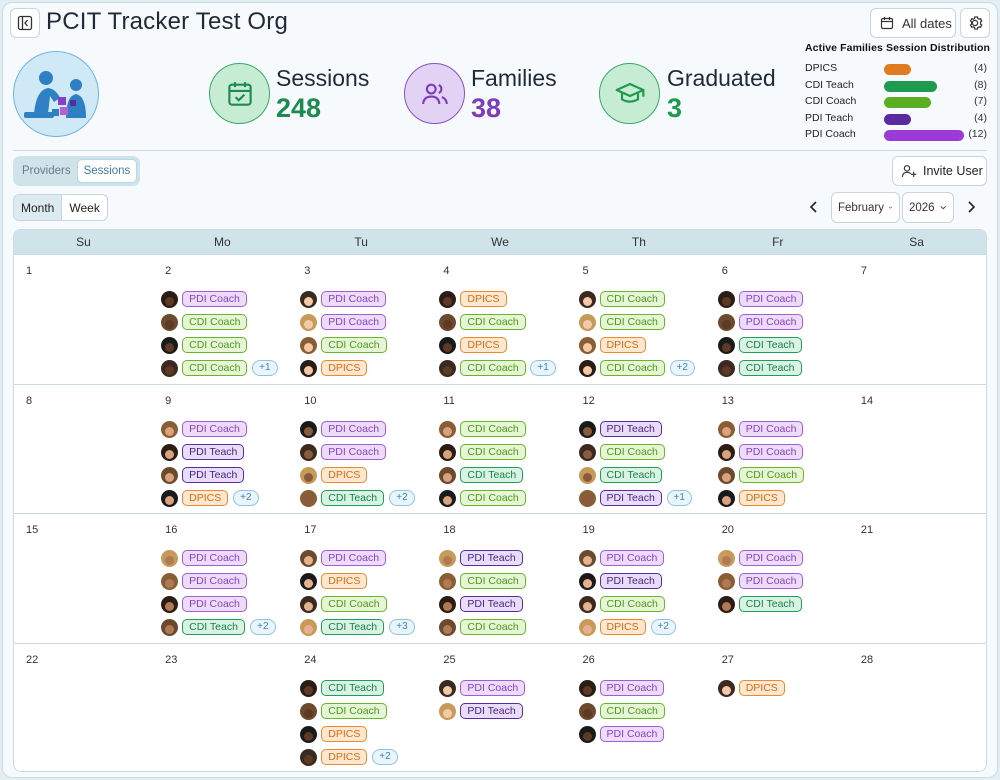  Describe the element at coordinates (83, 319) in the screenshot. I see `calendar-day: 1` at that location.